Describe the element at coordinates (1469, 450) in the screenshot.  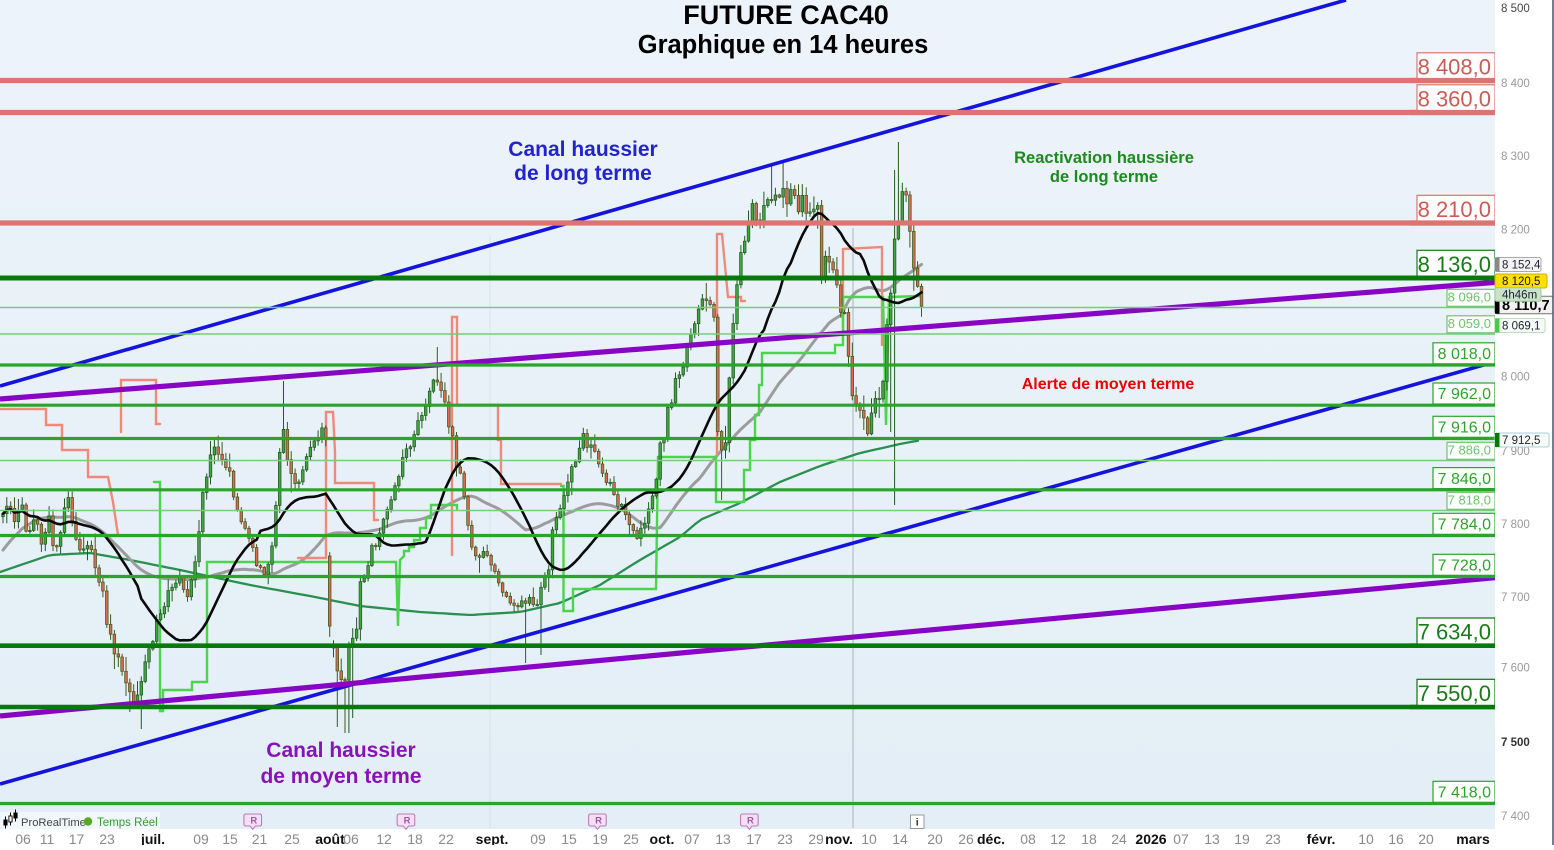
I see `svg-text: 7 886,0` at that location.